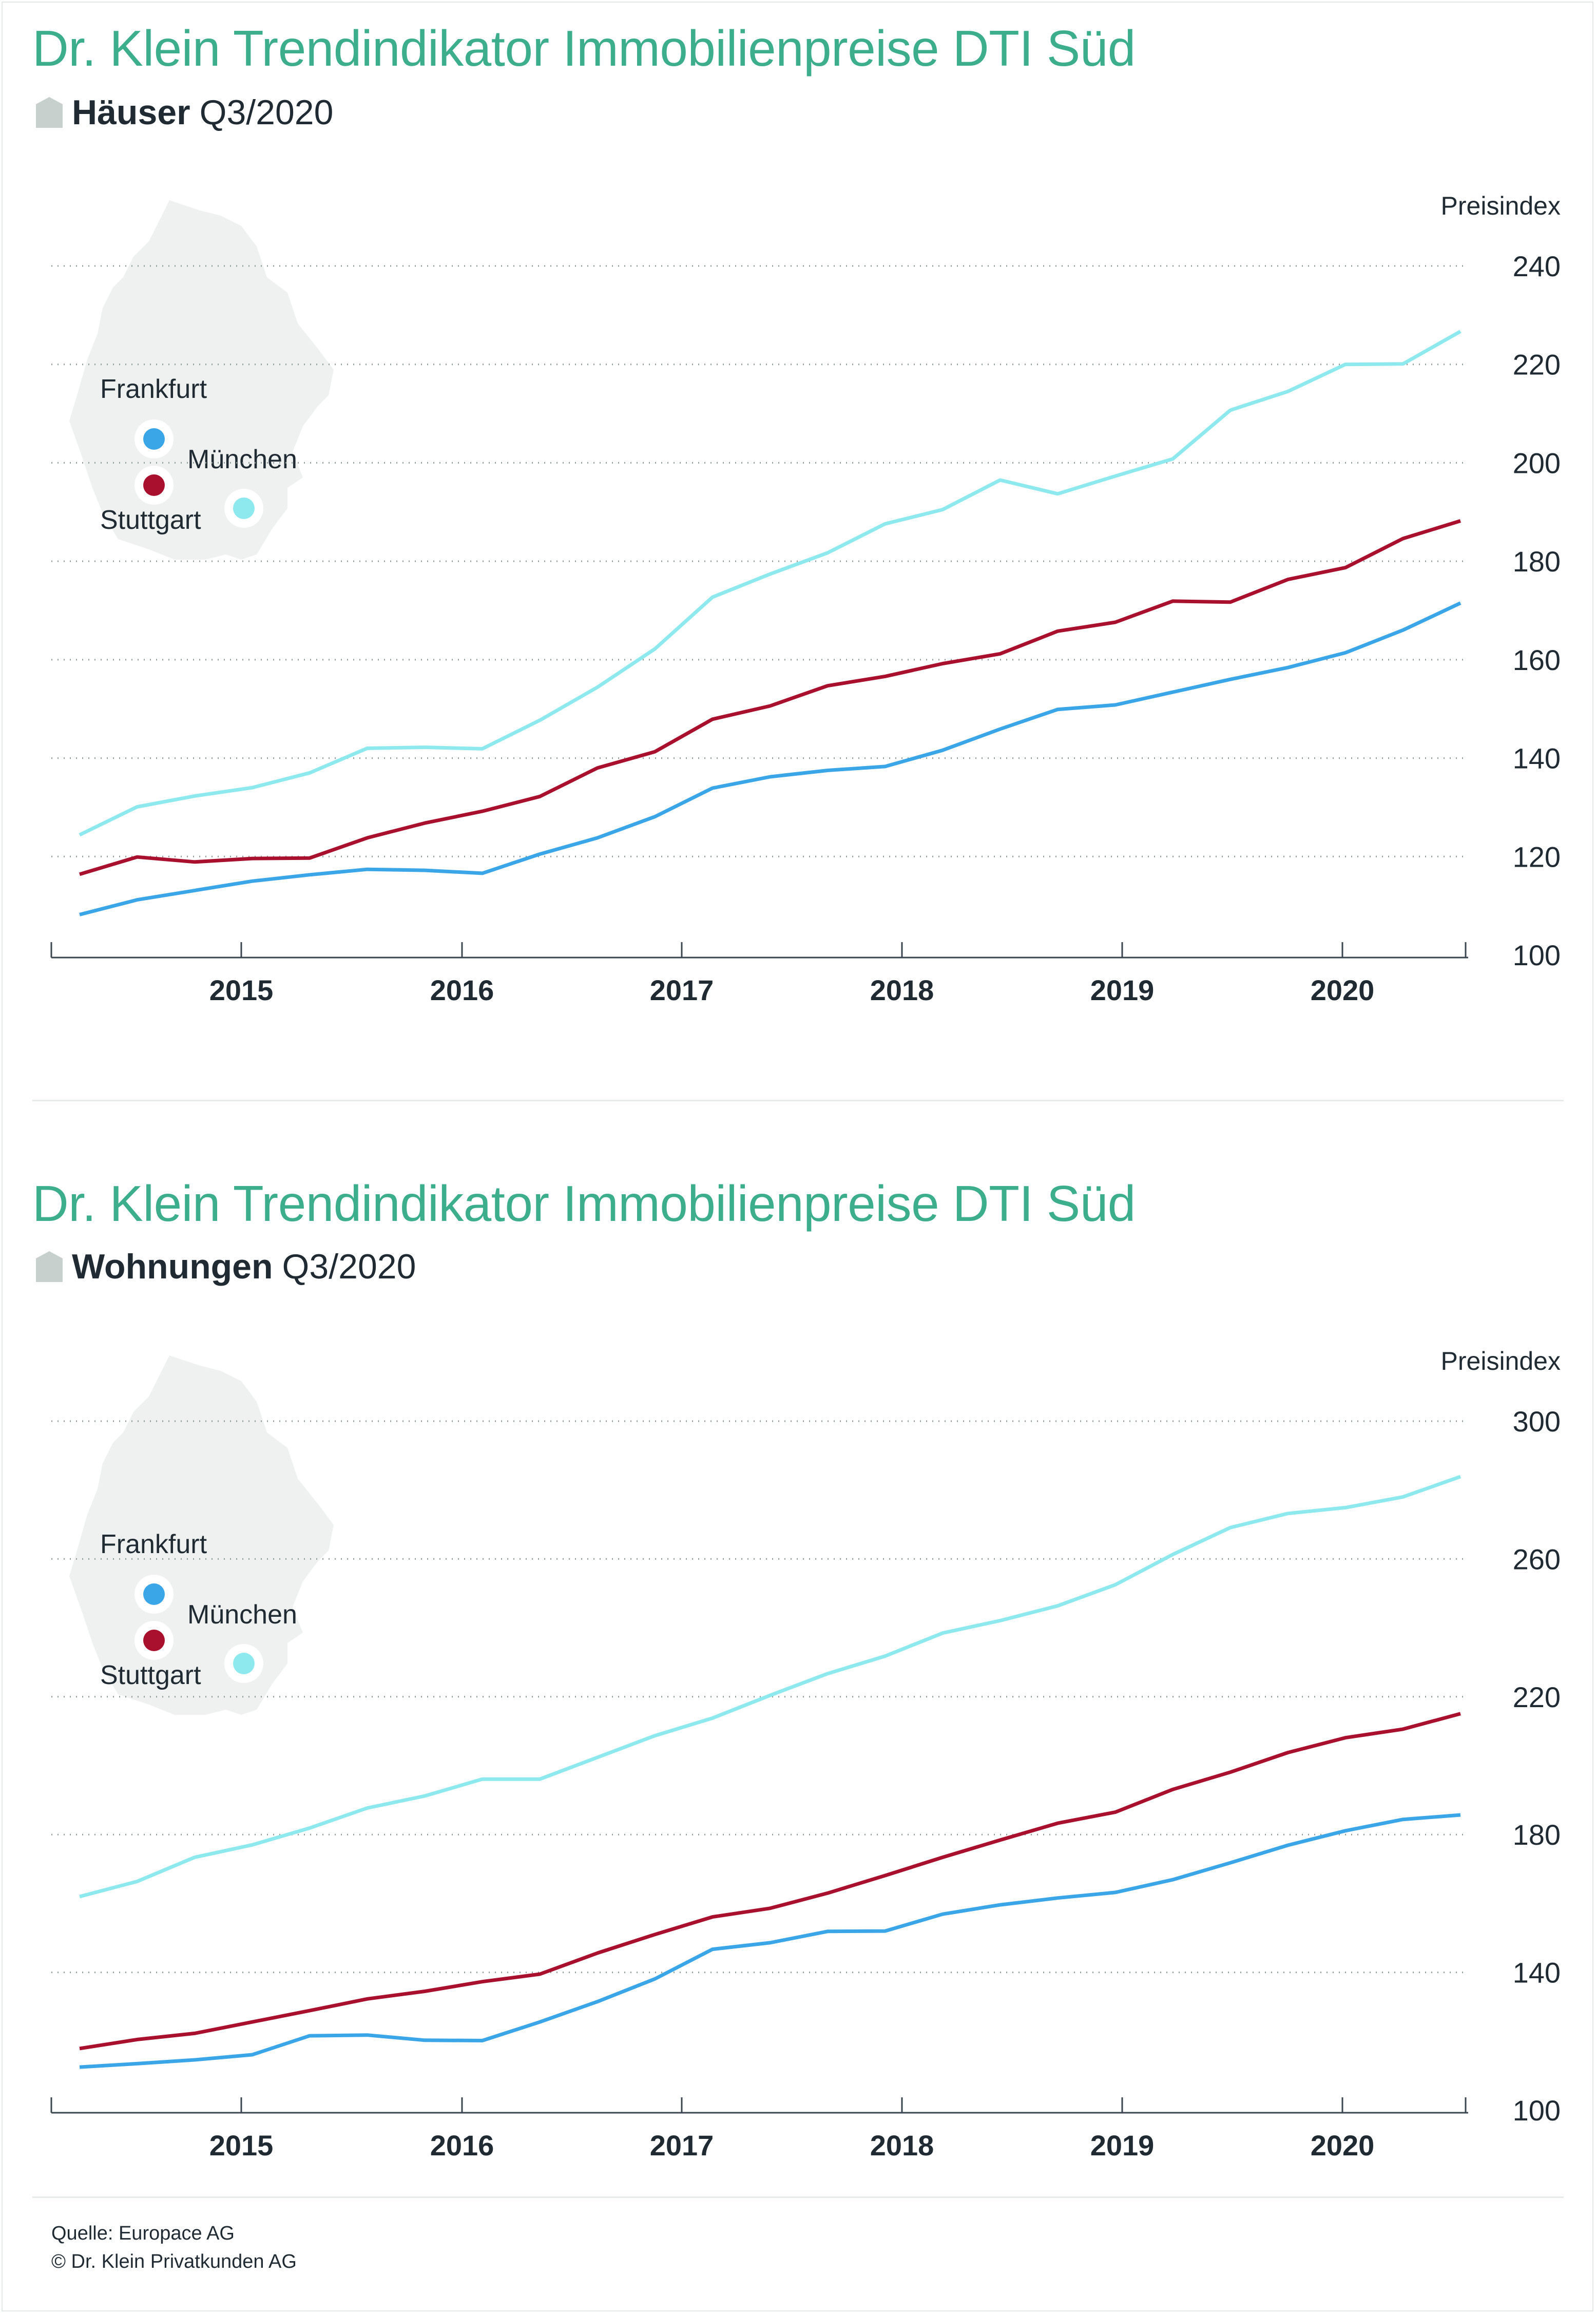 Image resolution: width=1596 pixels, height=2314 pixels. Describe the element at coordinates (1537, 660) in the screenshot. I see `y-tick-label: 160` at that location.